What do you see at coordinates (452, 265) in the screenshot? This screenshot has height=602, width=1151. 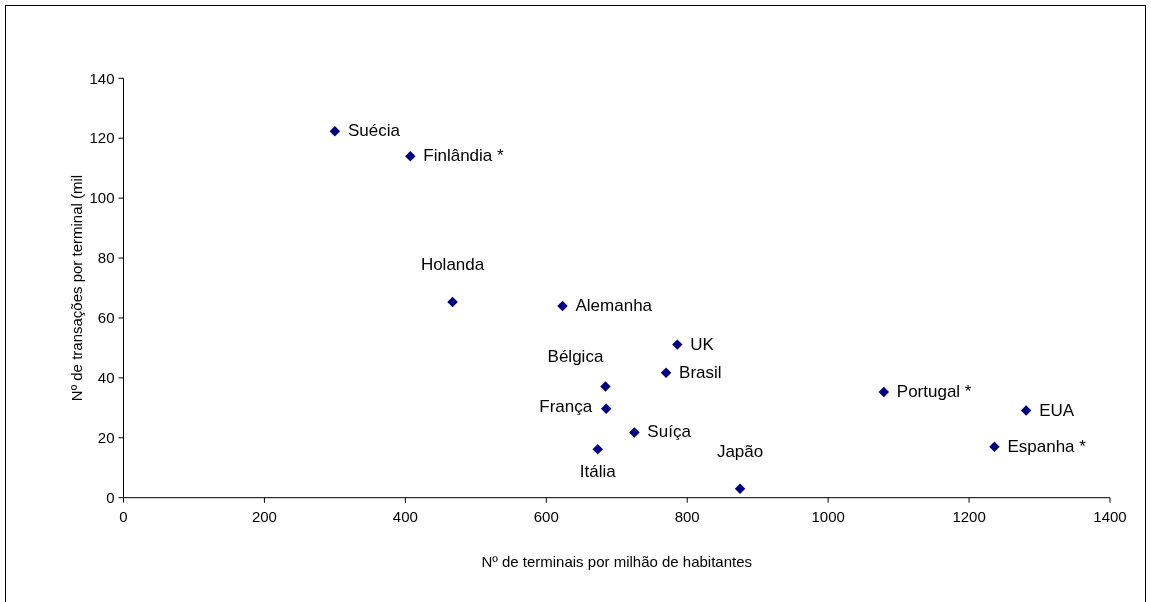 I see `annotation: Holanda` at bounding box center [452, 265].